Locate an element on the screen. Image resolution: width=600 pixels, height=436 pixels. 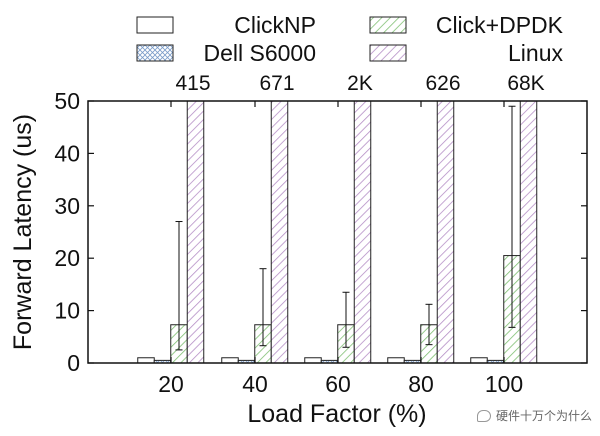
x-axis-label: Load Factor (%) is located at coordinates (336, 414).